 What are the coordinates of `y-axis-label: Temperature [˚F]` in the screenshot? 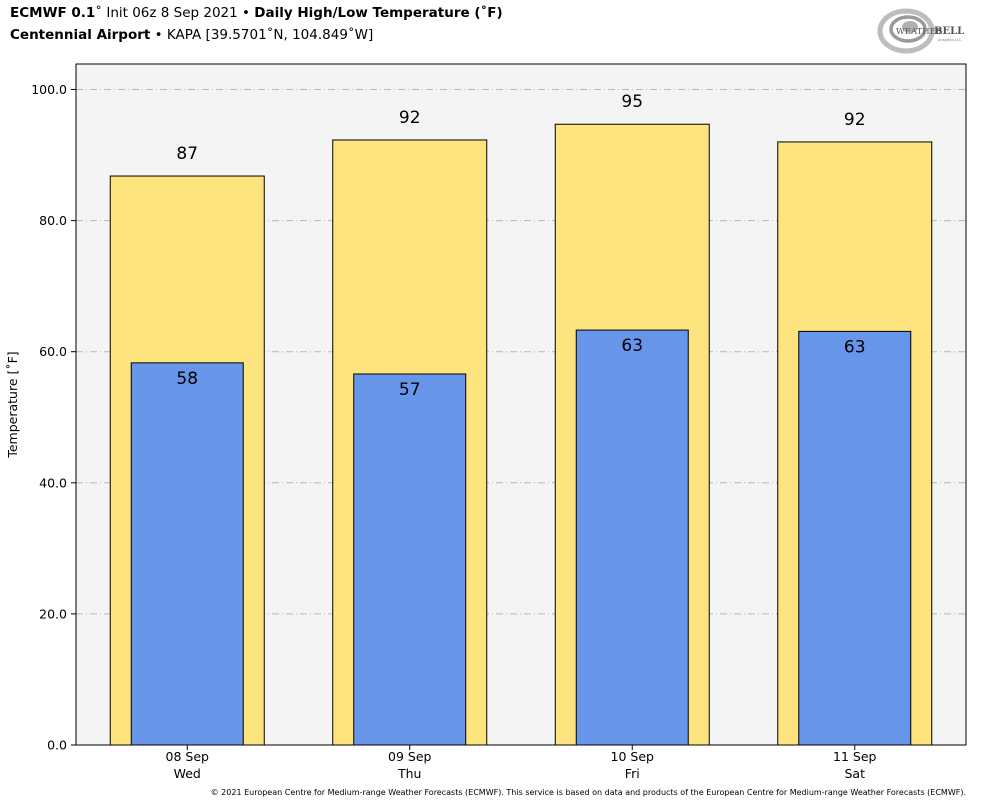 It's located at (12, 404).